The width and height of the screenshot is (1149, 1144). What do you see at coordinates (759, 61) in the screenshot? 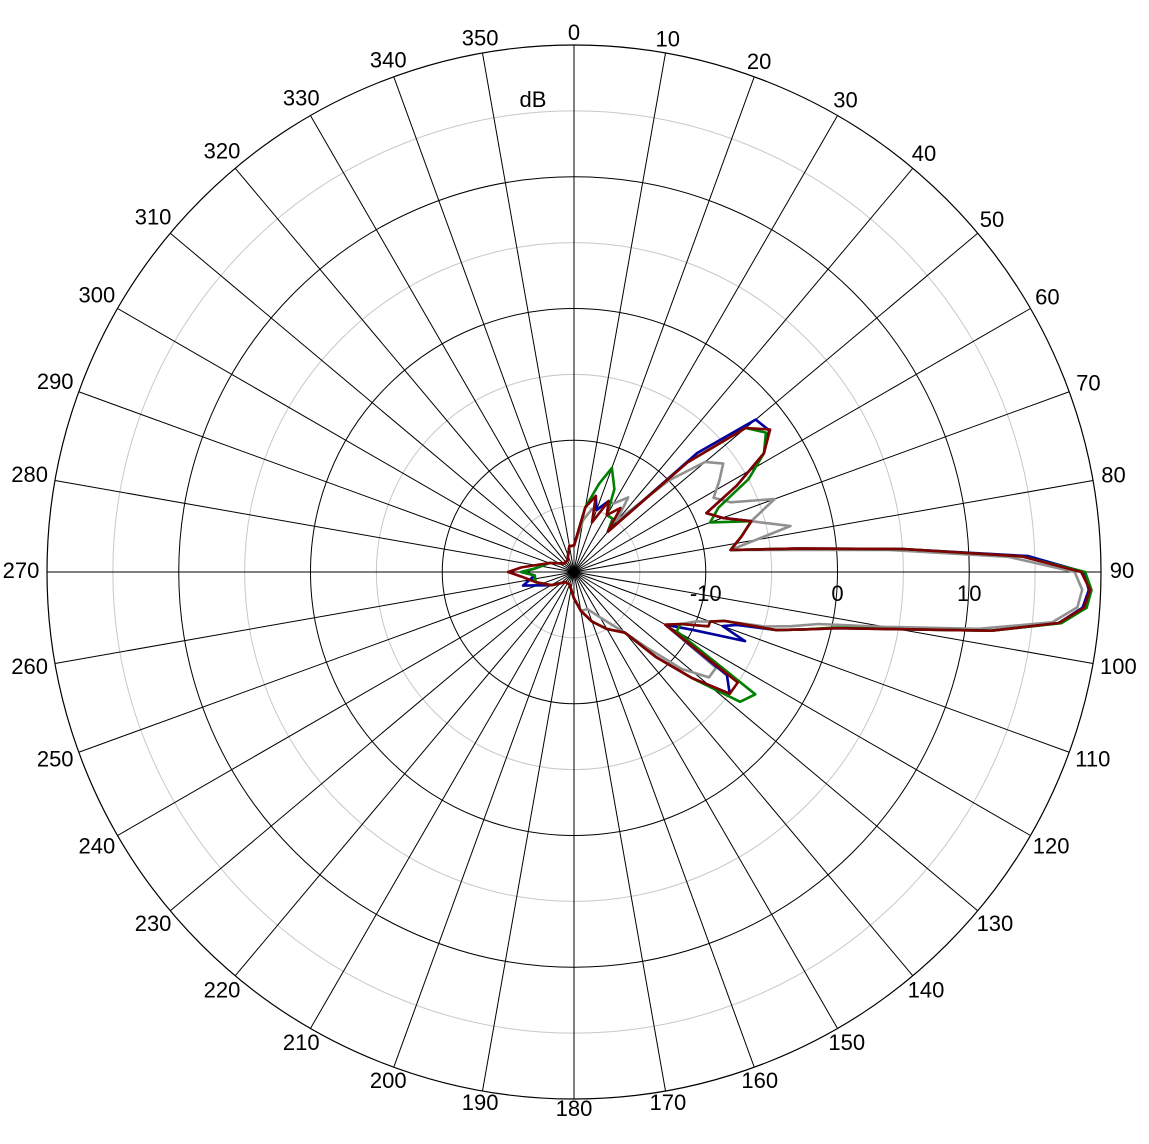
I see `angle-tick-label: 20` at bounding box center [759, 61].